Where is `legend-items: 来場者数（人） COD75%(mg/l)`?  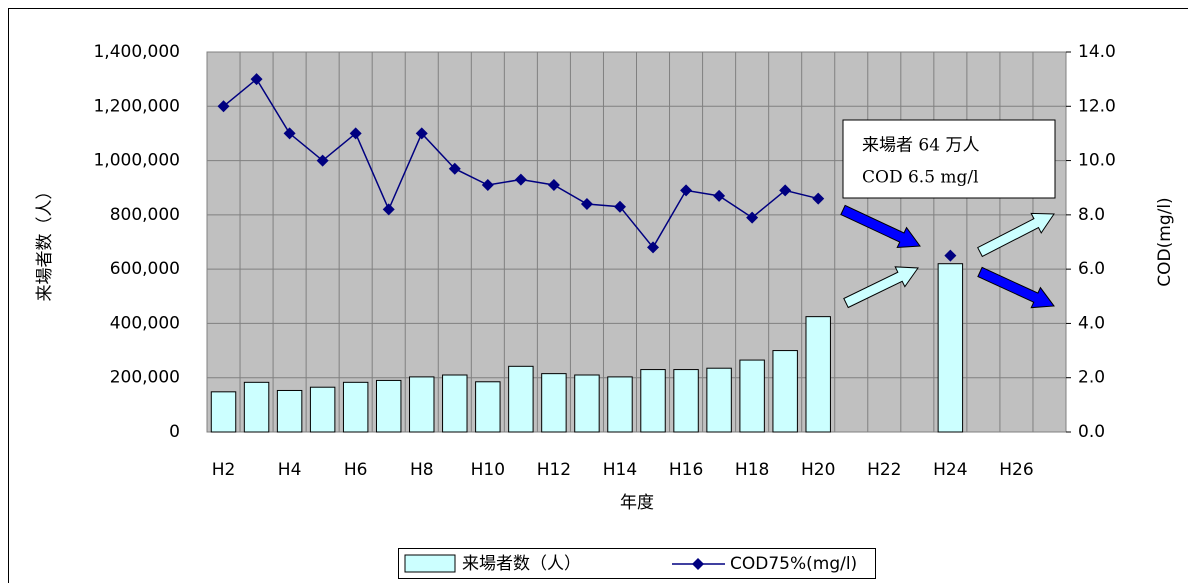
legend-items: 来場者数（人） COD75%(mg/l) is located at coordinates (630, 564).